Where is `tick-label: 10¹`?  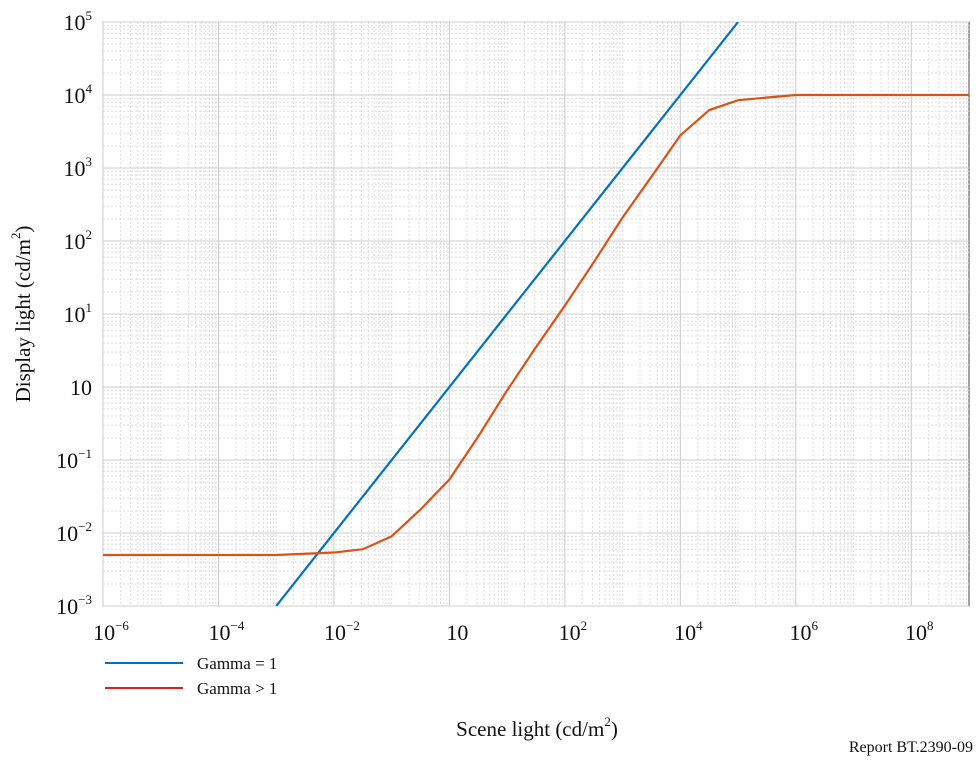 tick-label: 10¹ is located at coordinates (78, 313).